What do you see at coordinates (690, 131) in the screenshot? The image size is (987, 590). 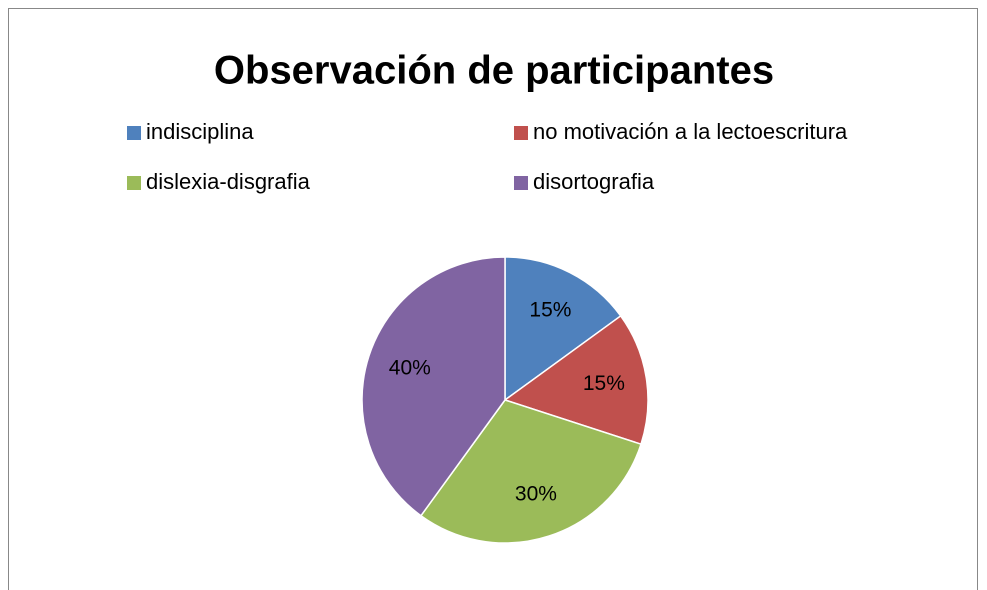 I see `legend-label: no motivación a la lectoescritura` at bounding box center [690, 131].